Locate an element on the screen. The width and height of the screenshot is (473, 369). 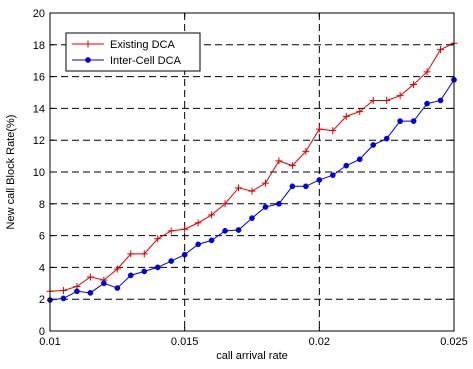
y-tick-label: 8 is located at coordinates (42, 205).